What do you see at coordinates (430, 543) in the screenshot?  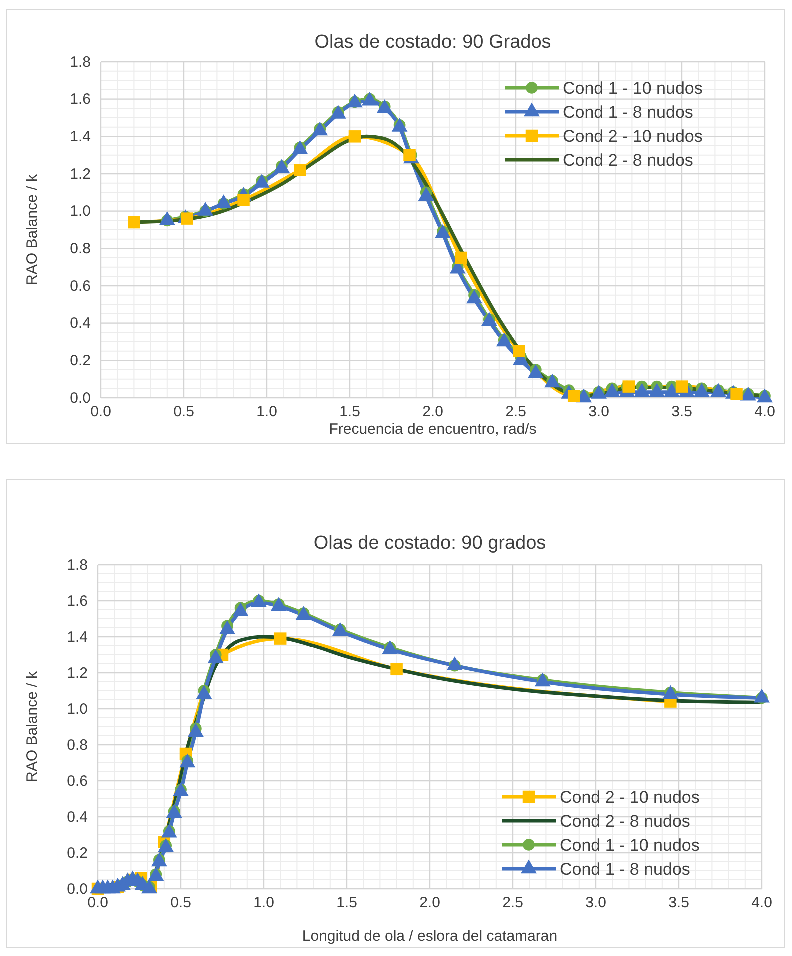 I see `chart-title: Olas de costado: 90 grados` at bounding box center [430, 543].